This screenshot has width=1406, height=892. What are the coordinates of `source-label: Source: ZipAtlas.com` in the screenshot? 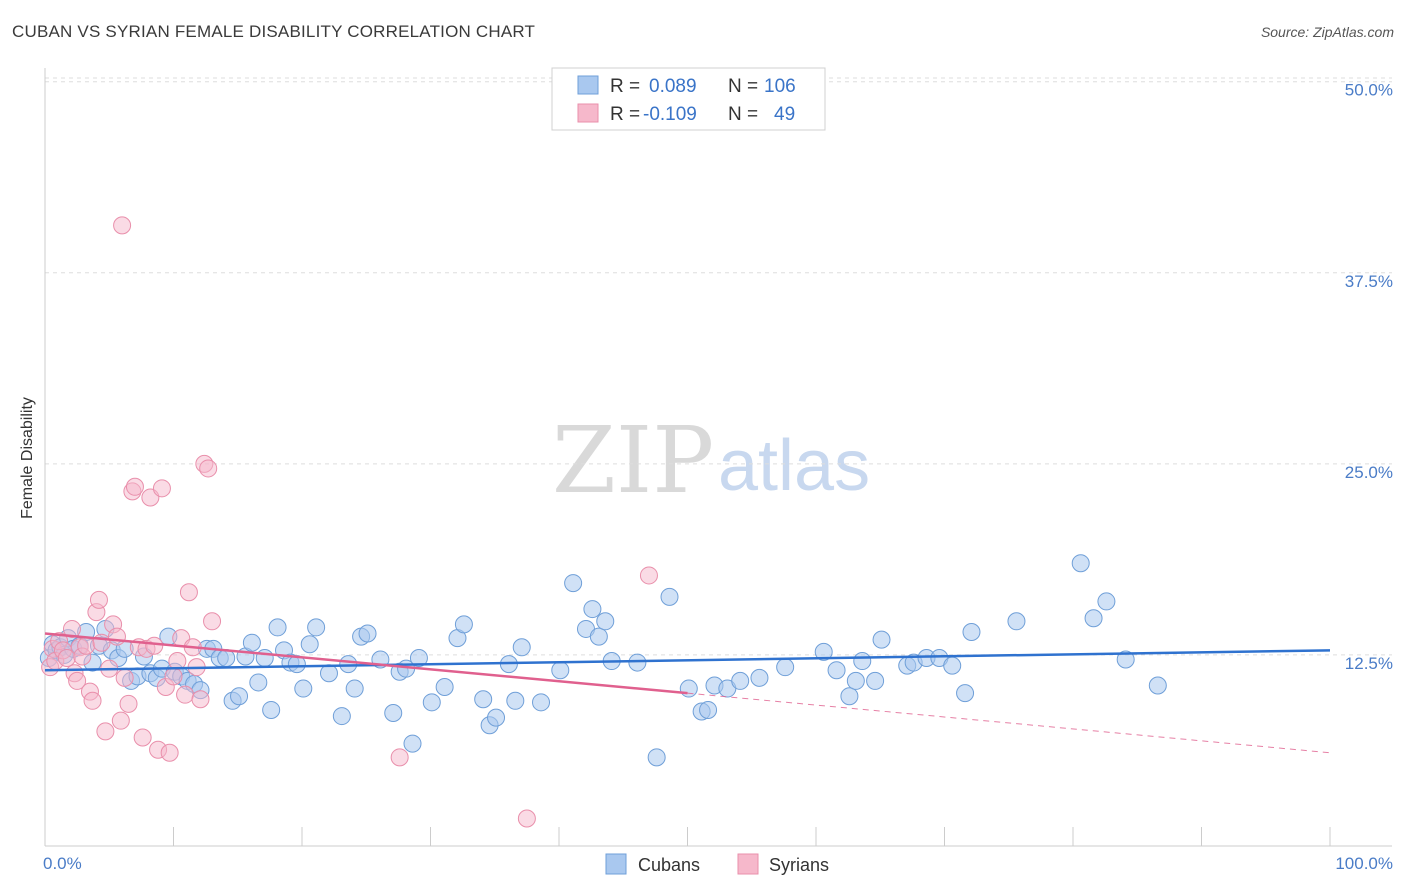 It's located at (1327, 32).